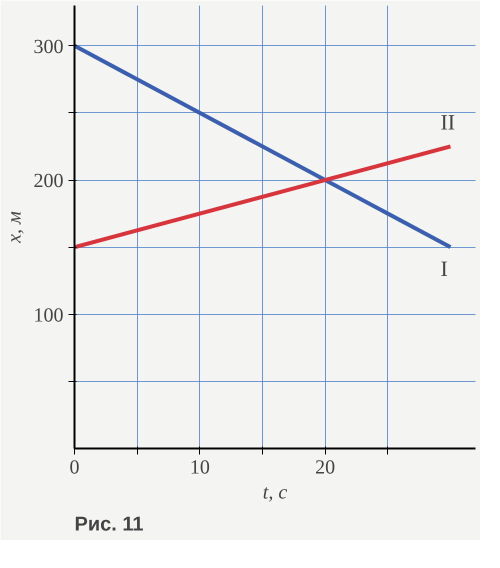 Image resolution: width=500 pixels, height=568 pixels. I want to click on text: Рис. 11, so click(109, 525).